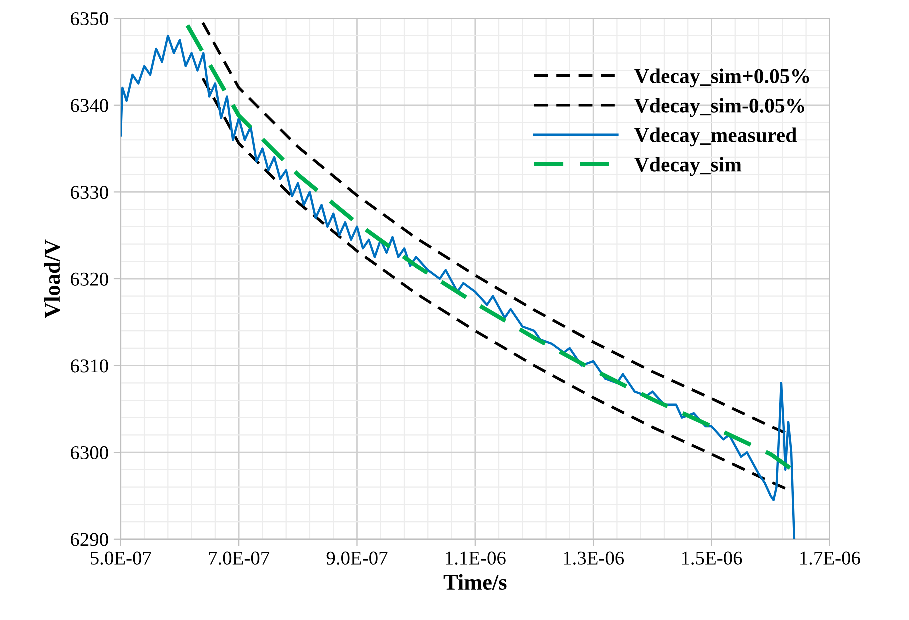 This screenshot has width=909, height=620. What do you see at coordinates (89, 19) in the screenshot?
I see `y-tick-label: 6350` at bounding box center [89, 19].